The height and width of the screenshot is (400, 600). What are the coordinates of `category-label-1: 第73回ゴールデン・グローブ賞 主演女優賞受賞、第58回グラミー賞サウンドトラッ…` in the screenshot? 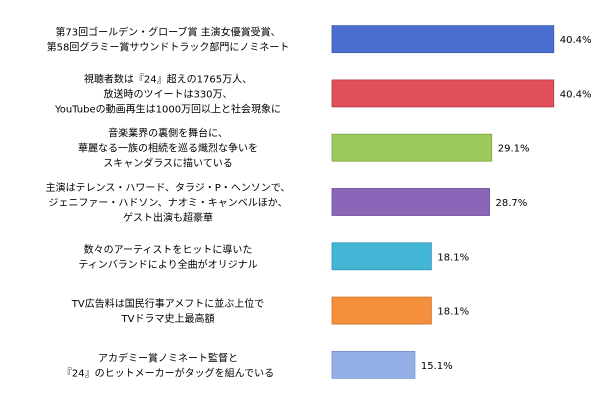 It's located at (168, 40).